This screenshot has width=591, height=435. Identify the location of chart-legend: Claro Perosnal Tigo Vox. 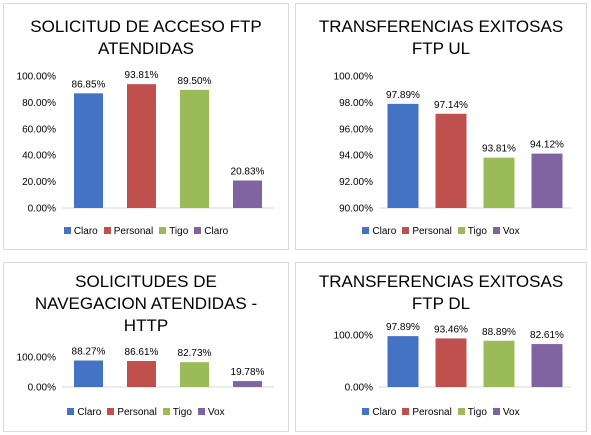
(441, 412).